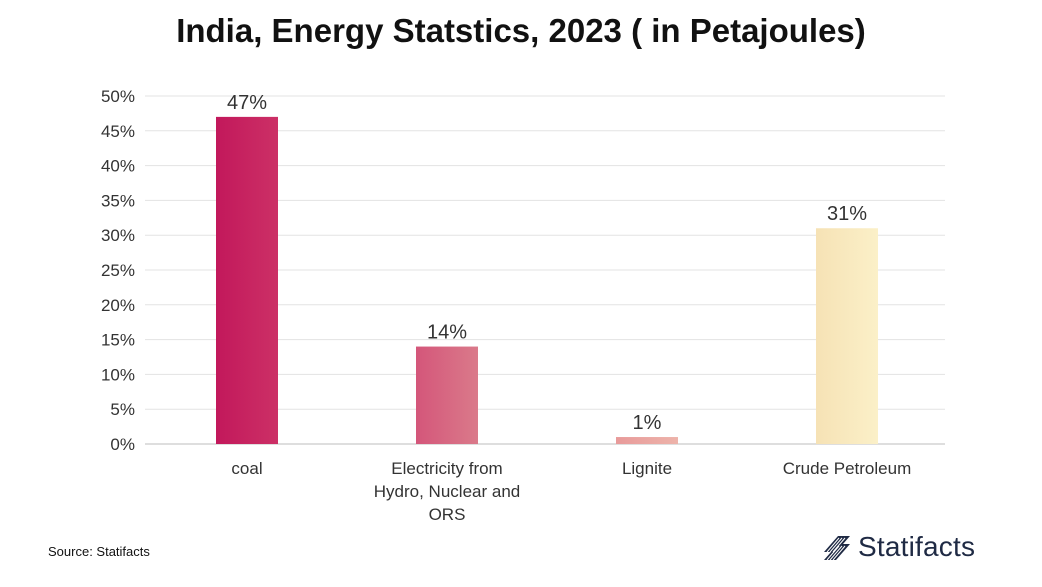 Image resolution: width=1042 pixels, height=587 pixels. What do you see at coordinates (118, 270) in the screenshot?
I see `y-tick-label: 25%` at bounding box center [118, 270].